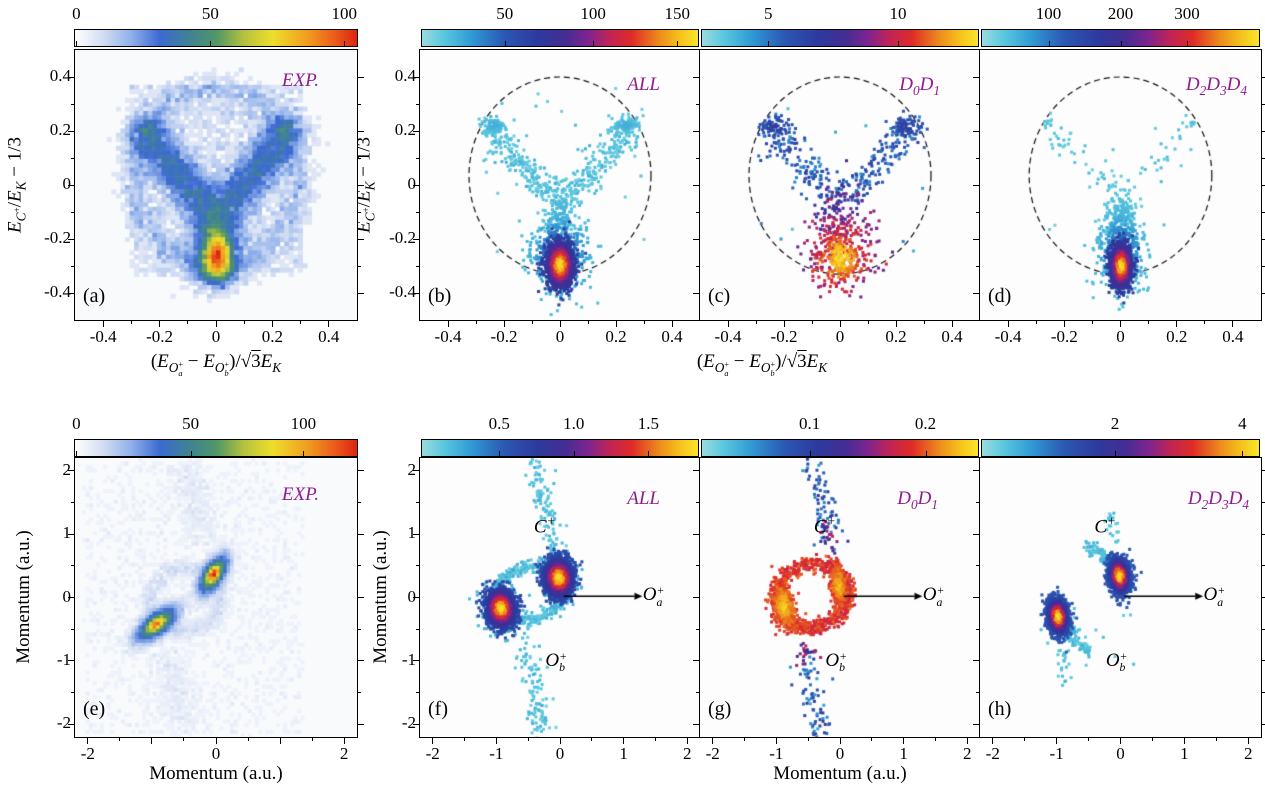  I want to click on plot-canvas-d, so click(1120, 185).